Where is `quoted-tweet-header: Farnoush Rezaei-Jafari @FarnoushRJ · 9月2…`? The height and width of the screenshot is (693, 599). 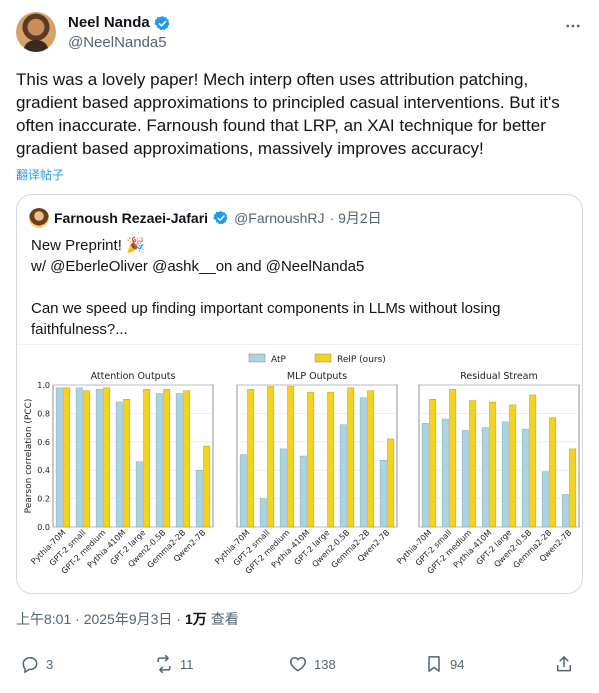 quoted-tweet-header: Farnoush Rezaei-Jafari @FarnoushRJ · 9月2… is located at coordinates (205, 218).